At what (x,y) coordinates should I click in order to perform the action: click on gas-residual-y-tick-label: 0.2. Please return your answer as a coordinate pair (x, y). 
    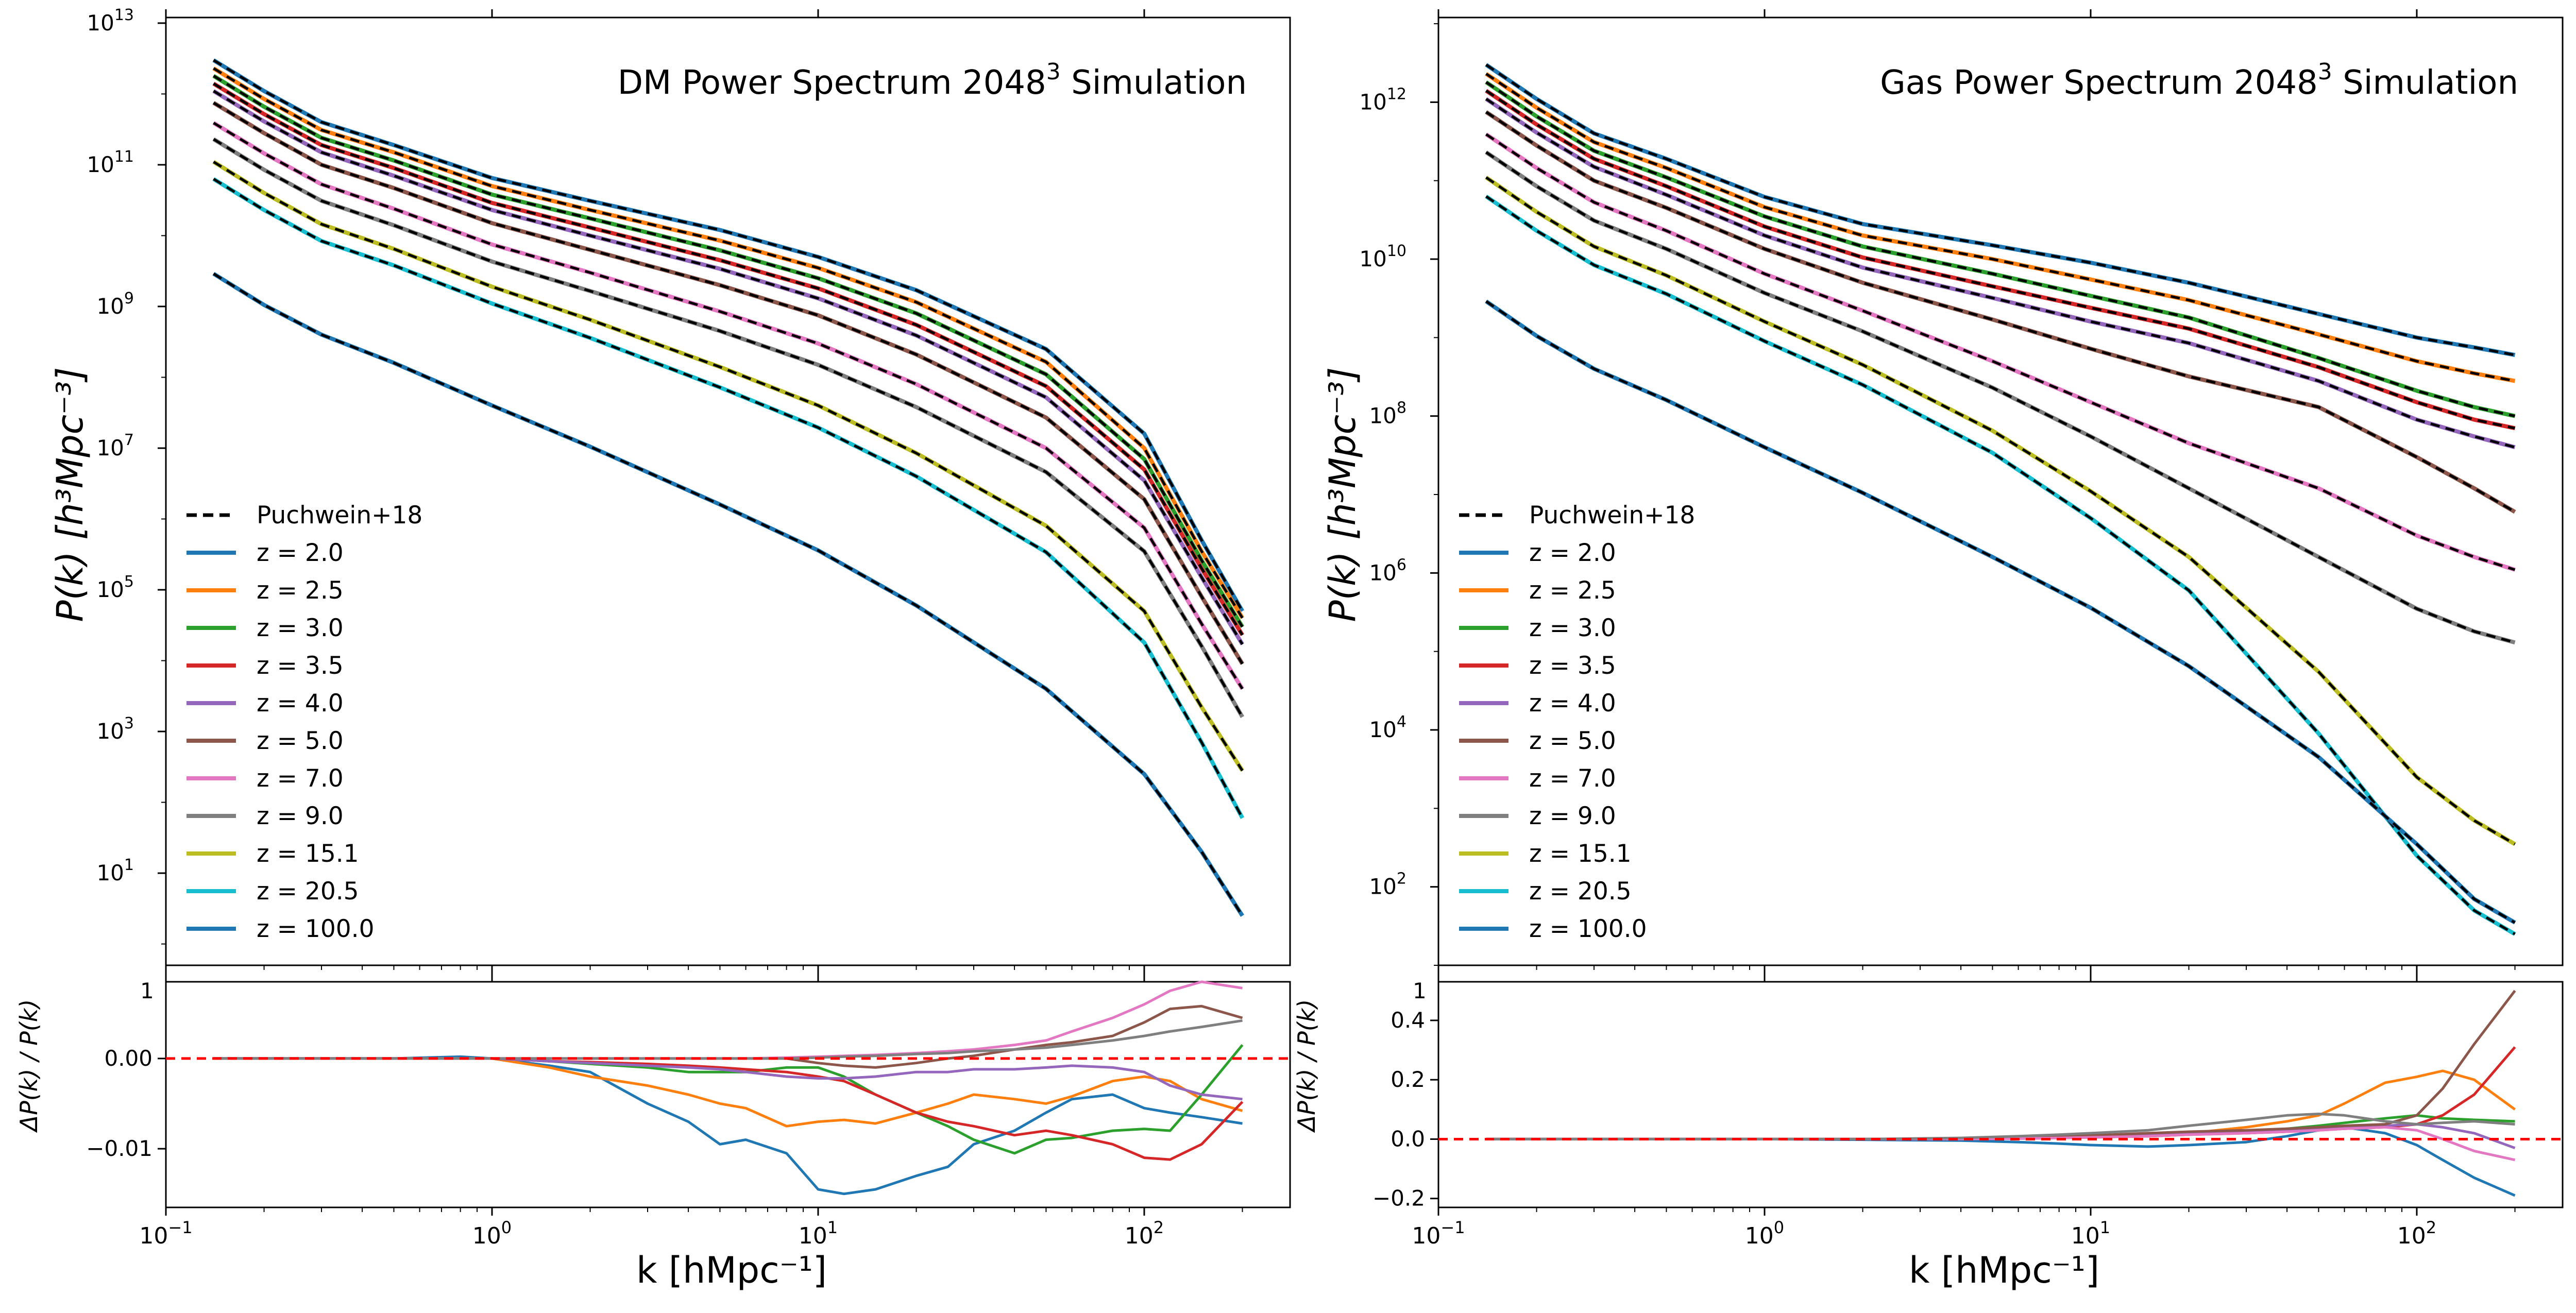
    Looking at the image, I should click on (1408, 1079).